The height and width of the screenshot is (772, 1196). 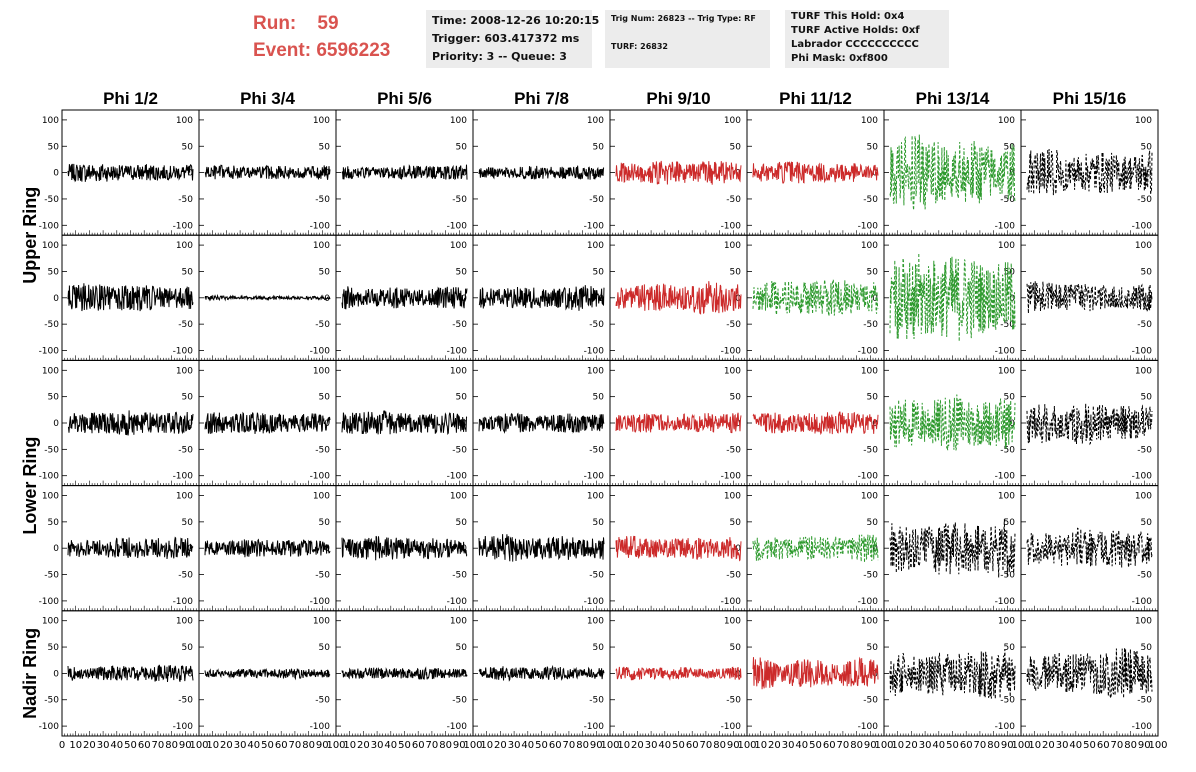 I want to click on column-header: Phi 13/14, so click(x=953, y=98).